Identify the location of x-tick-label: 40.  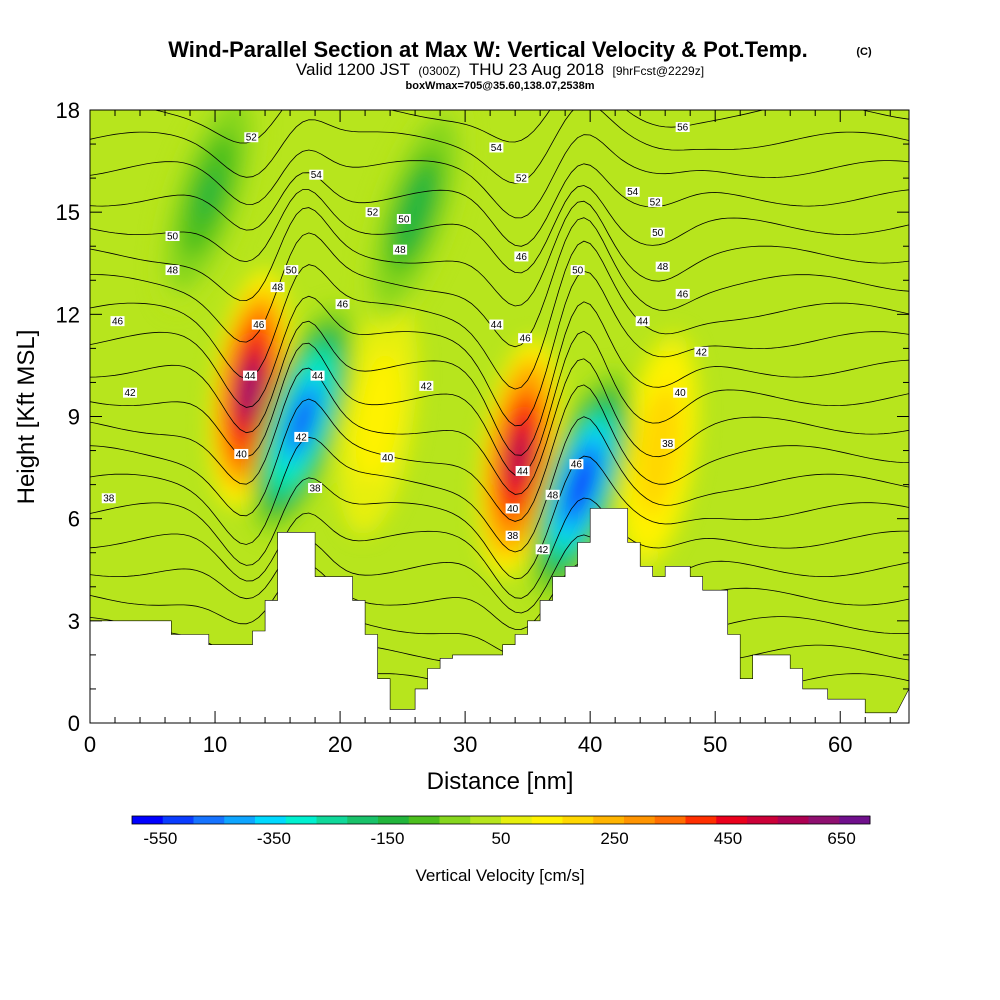
(590, 744).